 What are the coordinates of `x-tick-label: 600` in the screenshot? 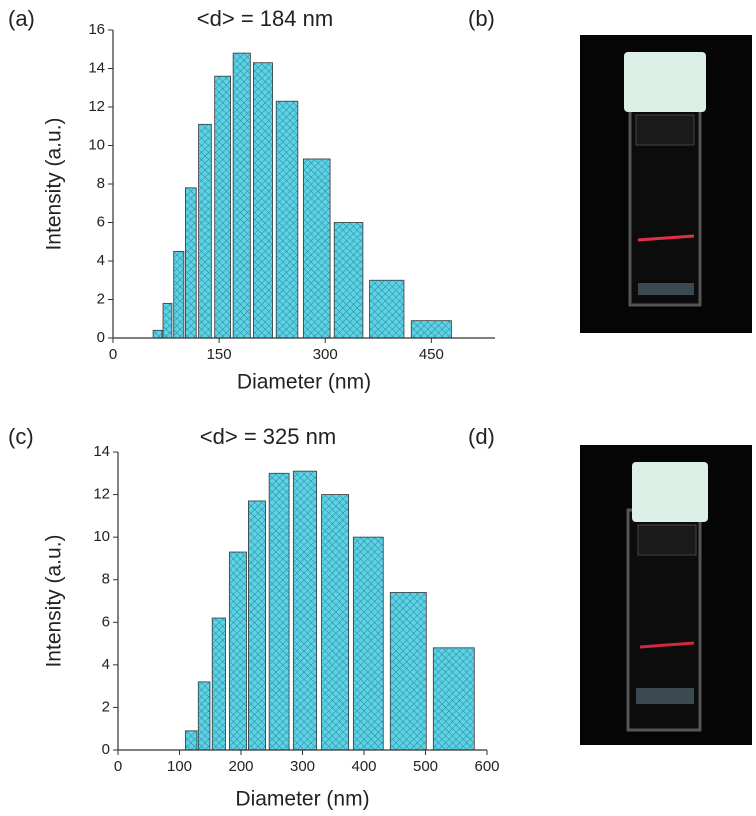 It's located at (486, 766).